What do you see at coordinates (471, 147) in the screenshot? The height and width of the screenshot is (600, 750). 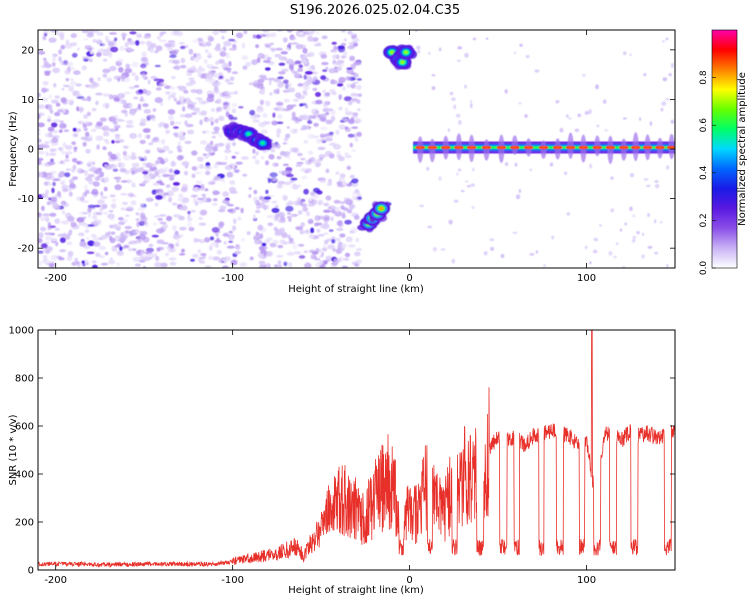 I see `carrier-peak-core` at bounding box center [471, 147].